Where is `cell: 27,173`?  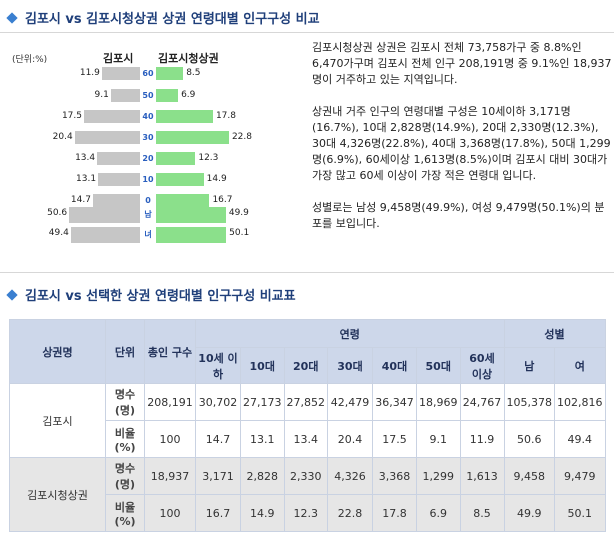
cell: 27,173 is located at coordinates (262, 402).